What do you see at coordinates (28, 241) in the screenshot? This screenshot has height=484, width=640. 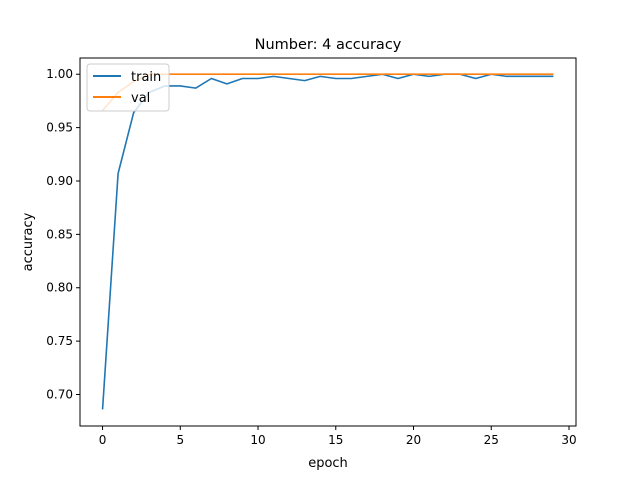 I see `y-axis-label: accuracy` at bounding box center [28, 241].